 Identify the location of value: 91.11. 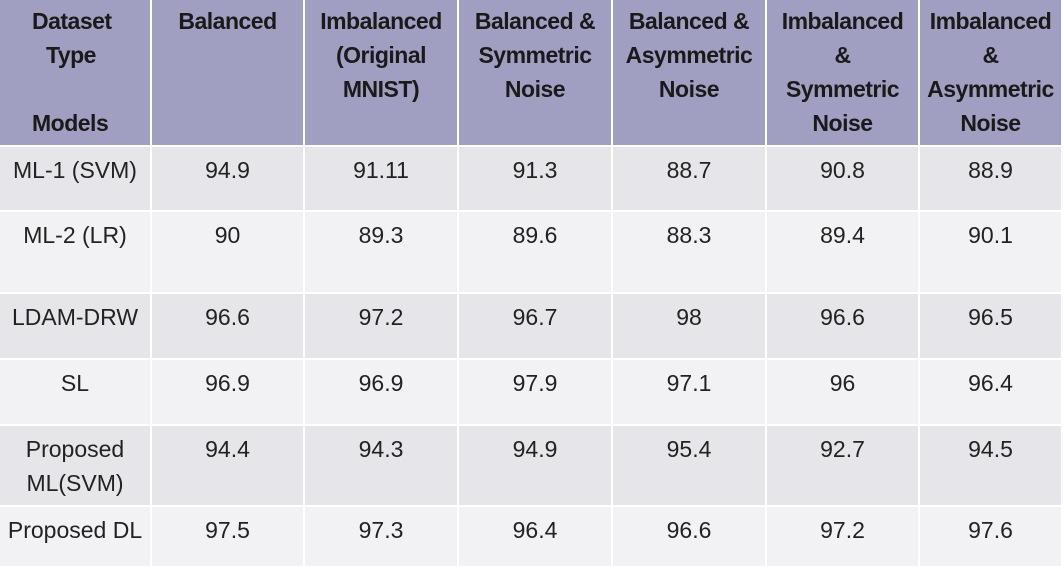
(381, 170).